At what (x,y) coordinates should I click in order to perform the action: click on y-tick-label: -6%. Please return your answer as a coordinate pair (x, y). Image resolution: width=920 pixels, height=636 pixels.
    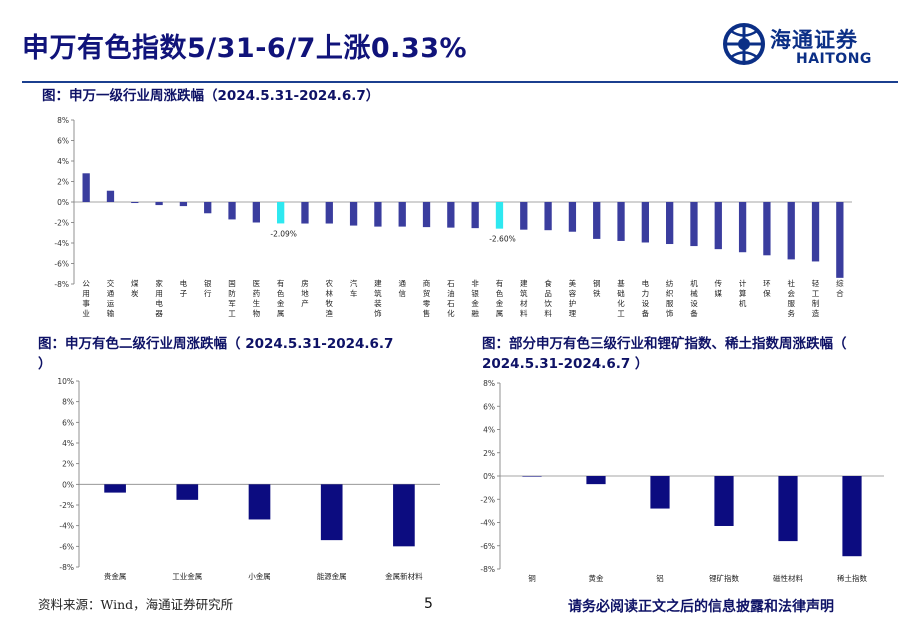
    Looking at the image, I should click on (66, 546).